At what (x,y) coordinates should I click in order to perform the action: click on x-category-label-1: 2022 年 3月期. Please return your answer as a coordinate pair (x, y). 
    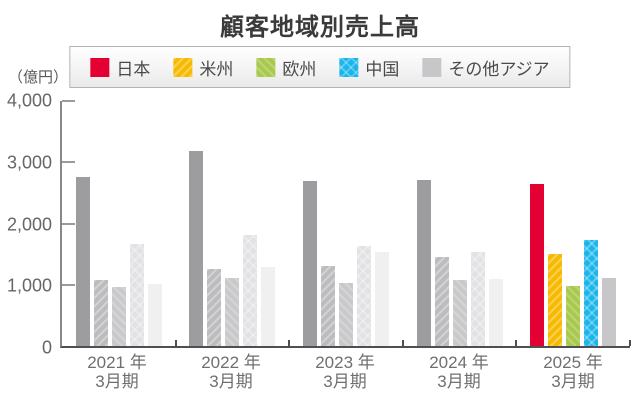
    Looking at the image, I should click on (231, 372).